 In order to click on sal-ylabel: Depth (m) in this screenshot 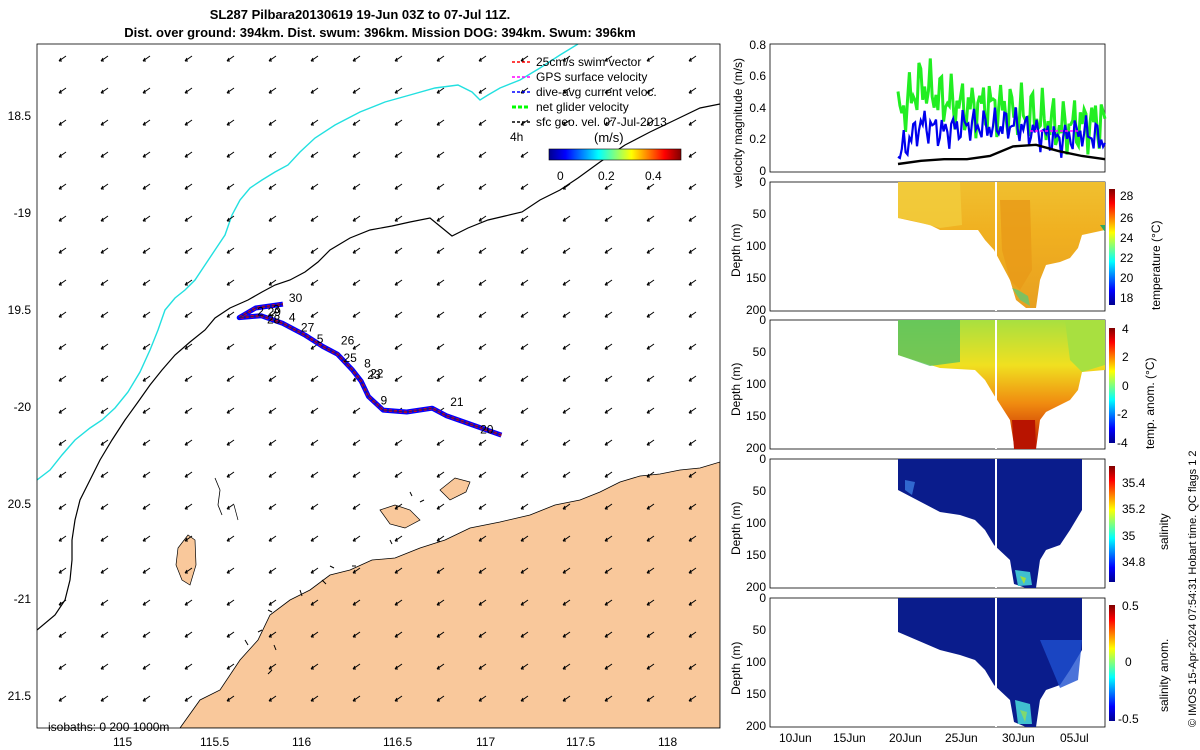, I will do `click(736, 528)`.